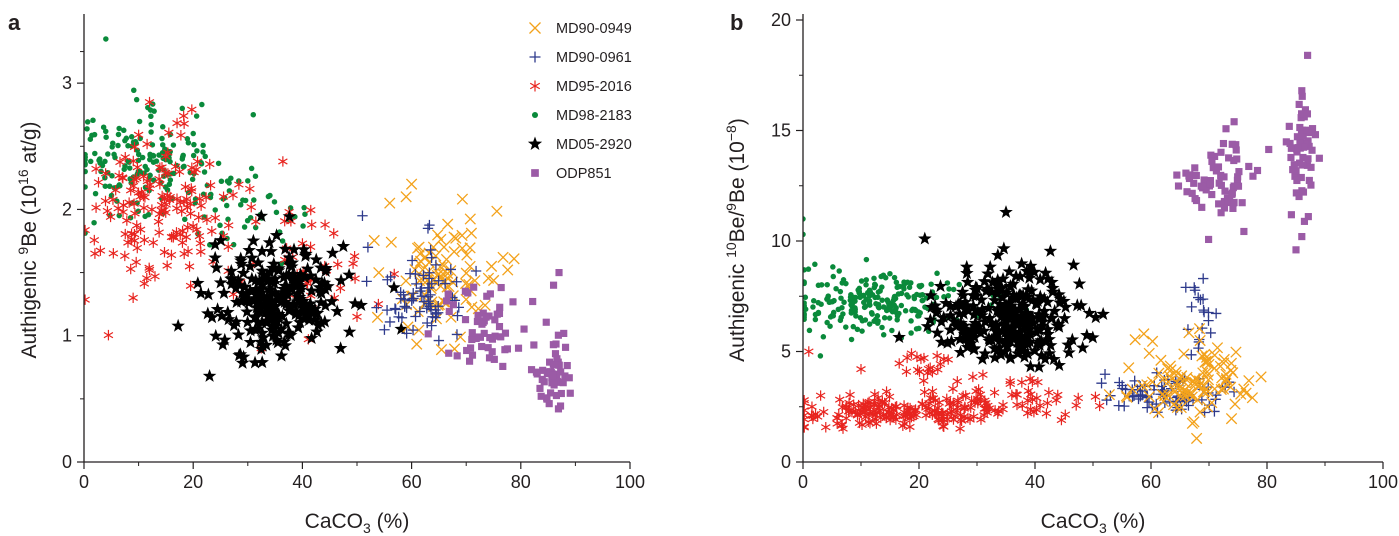  I want to click on x-icon, so click(535, 28).